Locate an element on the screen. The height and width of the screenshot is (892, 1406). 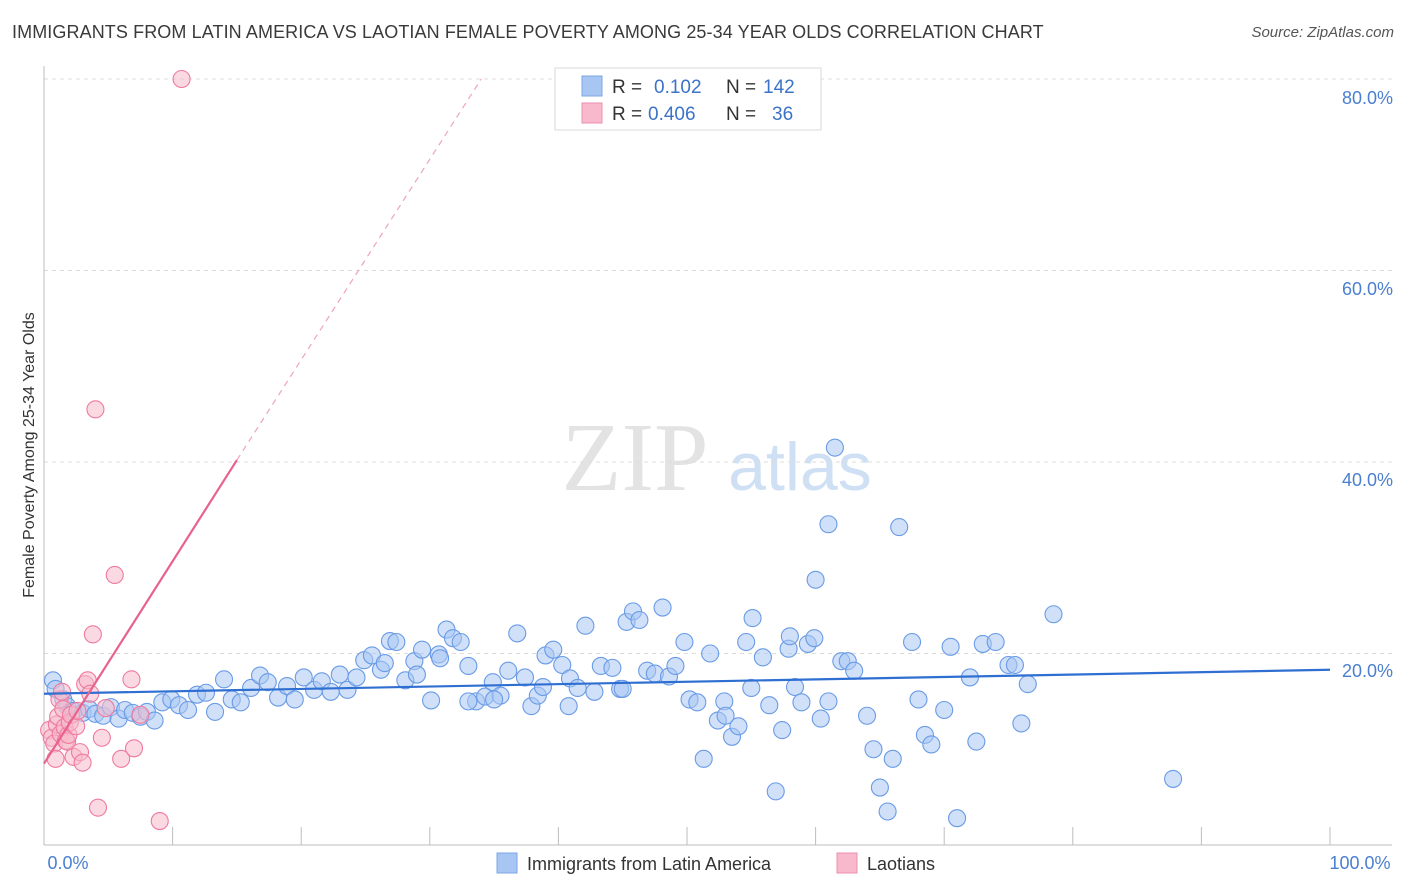
legend-r-label-1: R = is located at coordinates (627, 87).